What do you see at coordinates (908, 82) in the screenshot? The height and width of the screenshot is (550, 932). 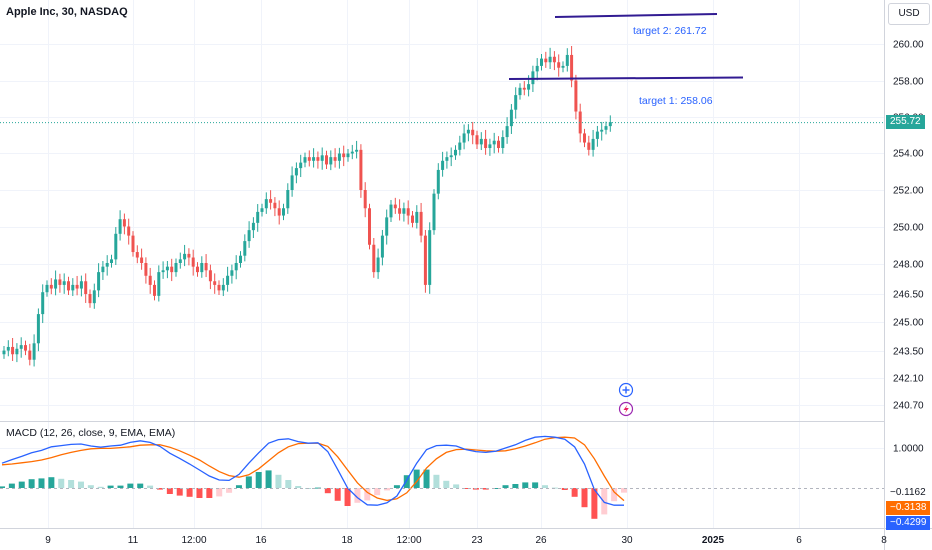 I see `price-tick-label: 258.00` at bounding box center [908, 82].